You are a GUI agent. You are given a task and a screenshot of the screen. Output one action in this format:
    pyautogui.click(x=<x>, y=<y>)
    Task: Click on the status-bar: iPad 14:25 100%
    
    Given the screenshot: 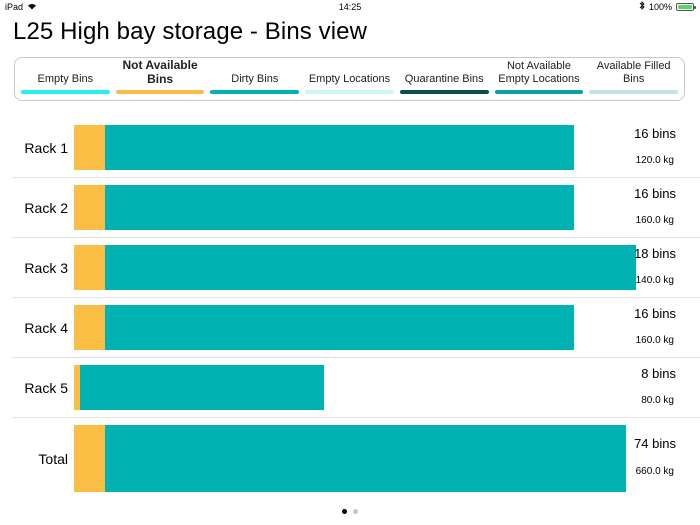 What is the action you would take?
    pyautogui.click(x=350, y=7)
    